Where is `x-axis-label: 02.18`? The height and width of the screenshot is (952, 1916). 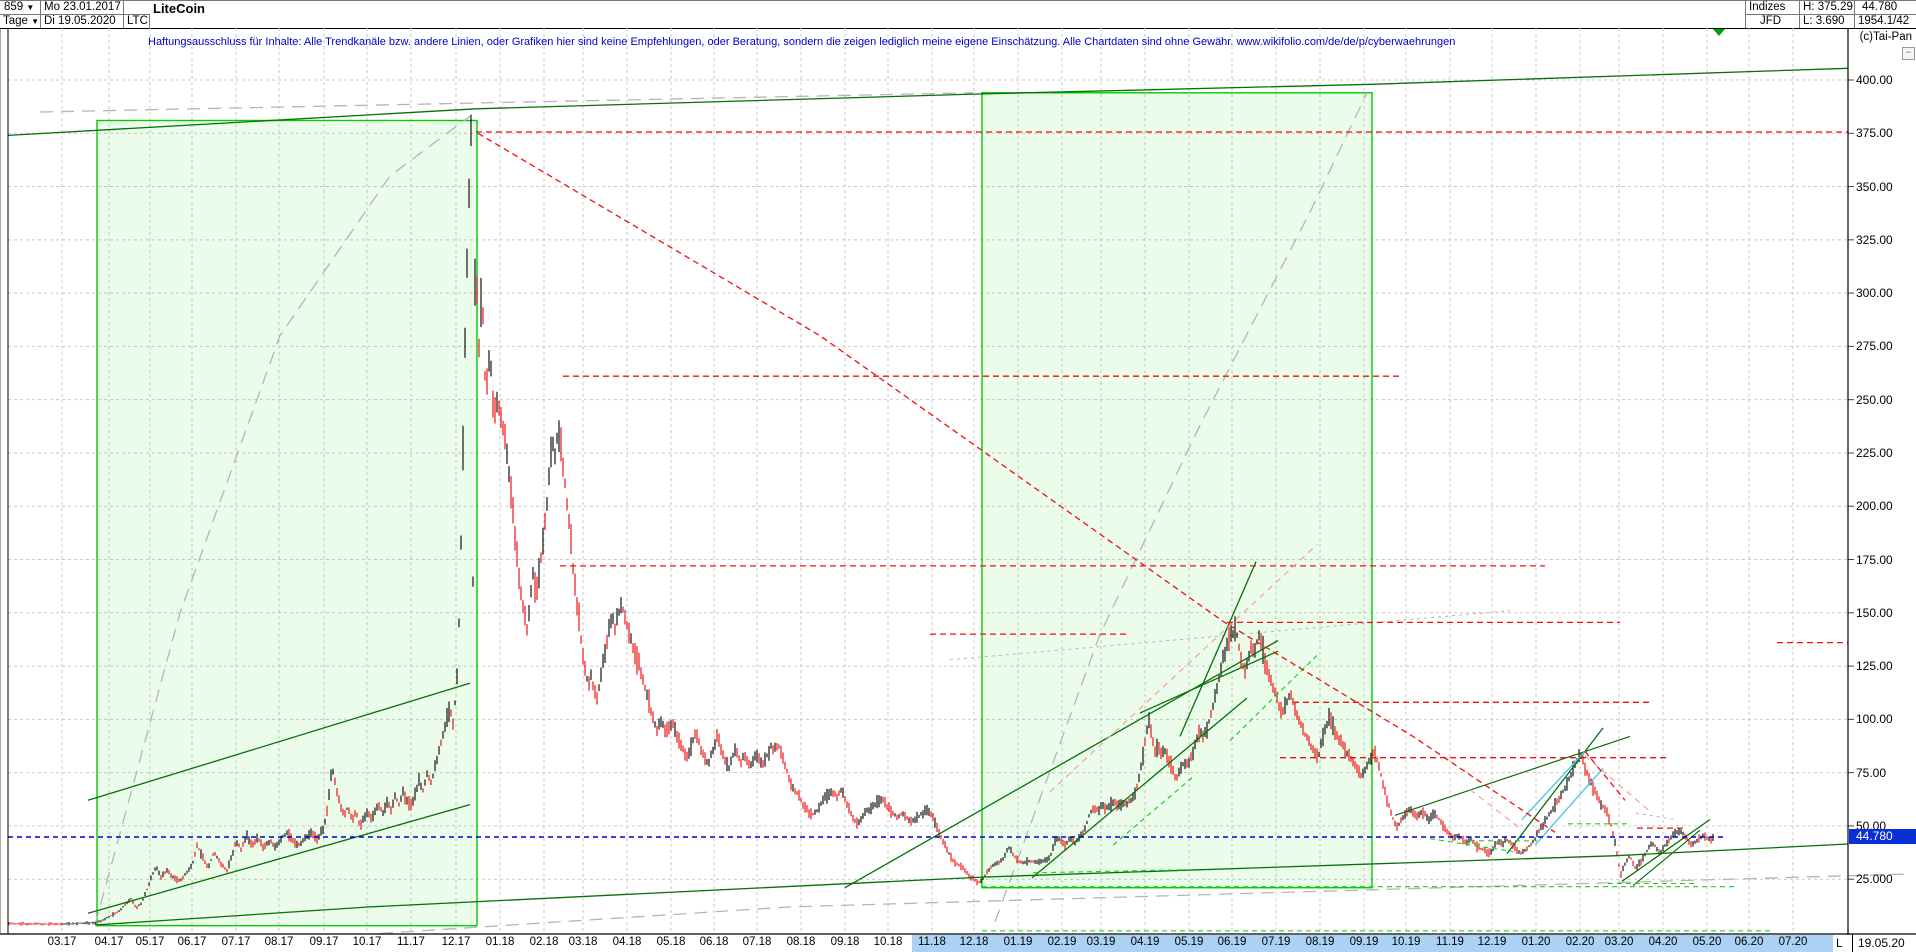 x-axis-label: 02.18 is located at coordinates (544, 942).